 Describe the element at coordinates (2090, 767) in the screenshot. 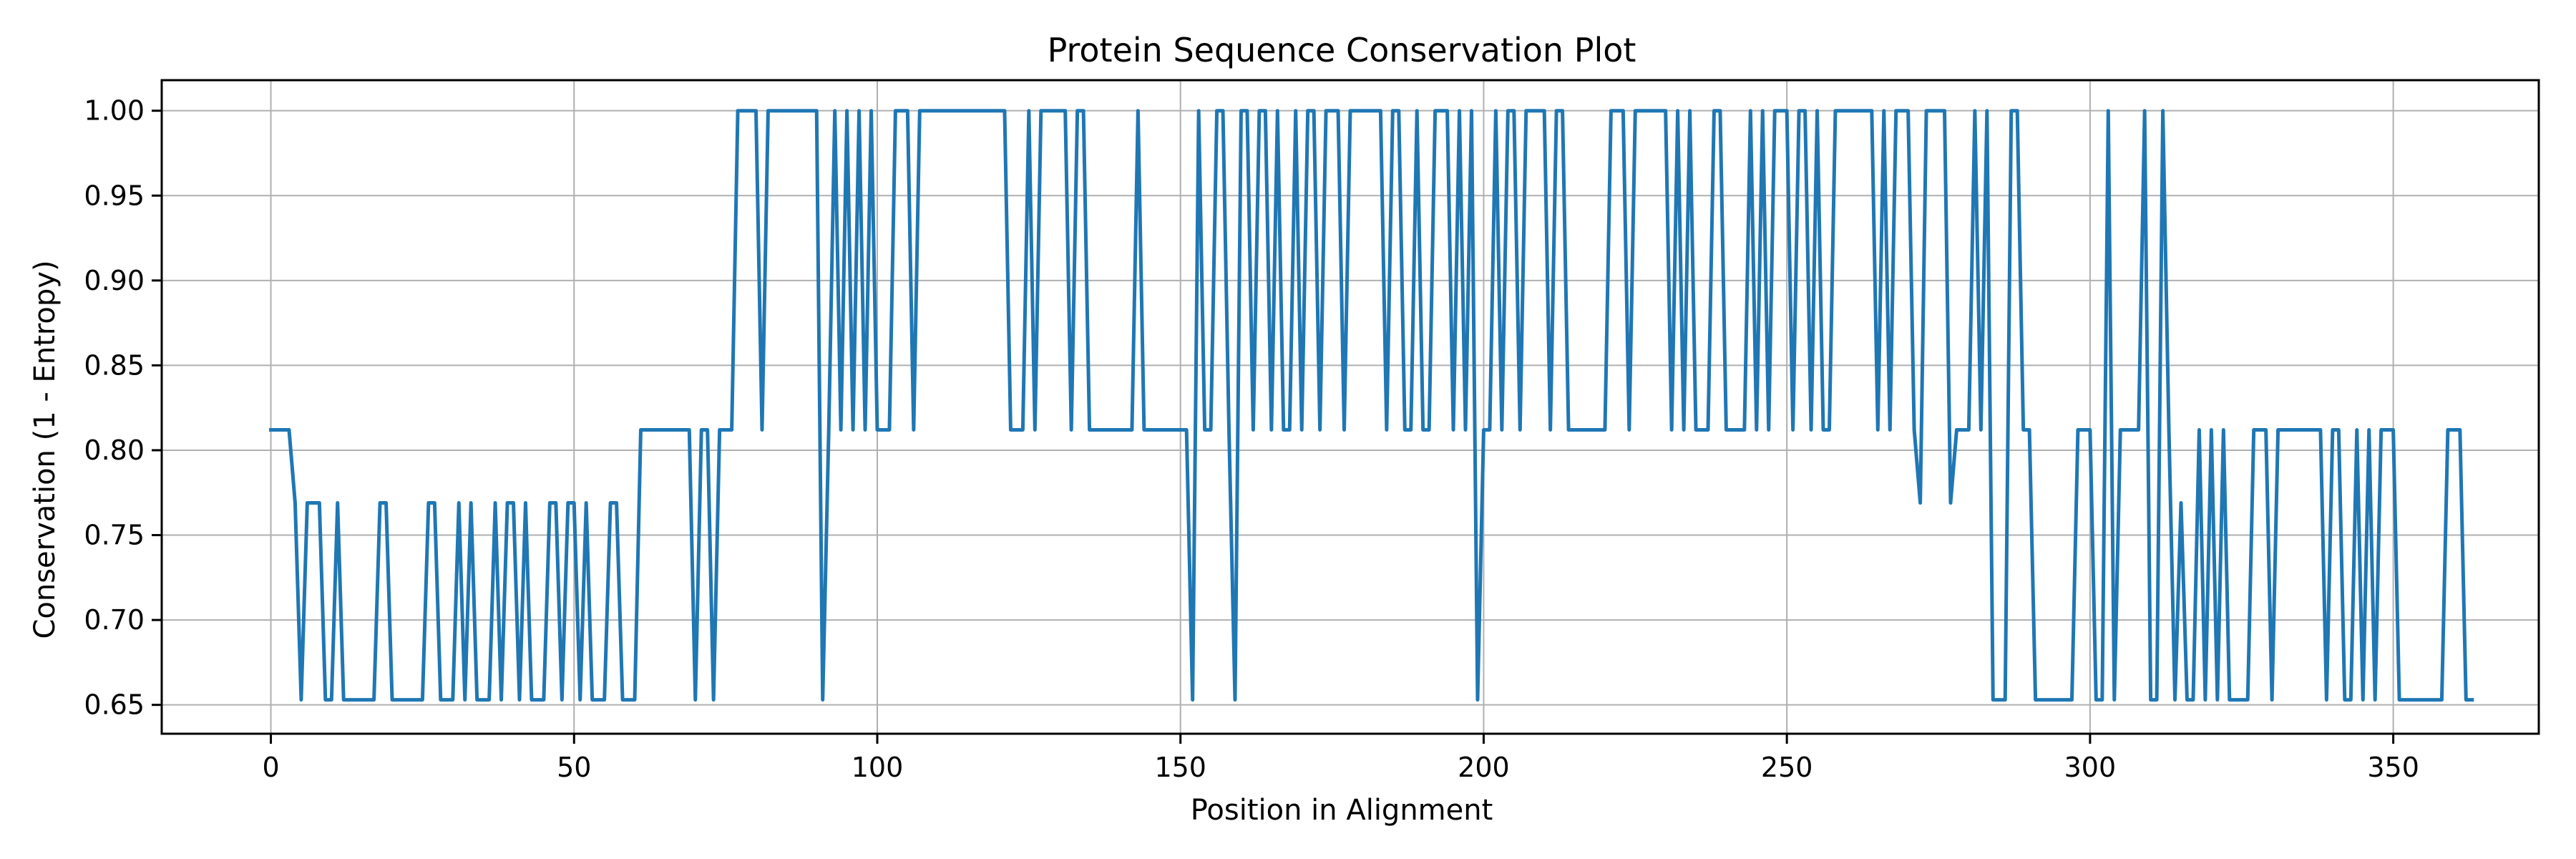

I see `x-tick-label: 300` at that location.